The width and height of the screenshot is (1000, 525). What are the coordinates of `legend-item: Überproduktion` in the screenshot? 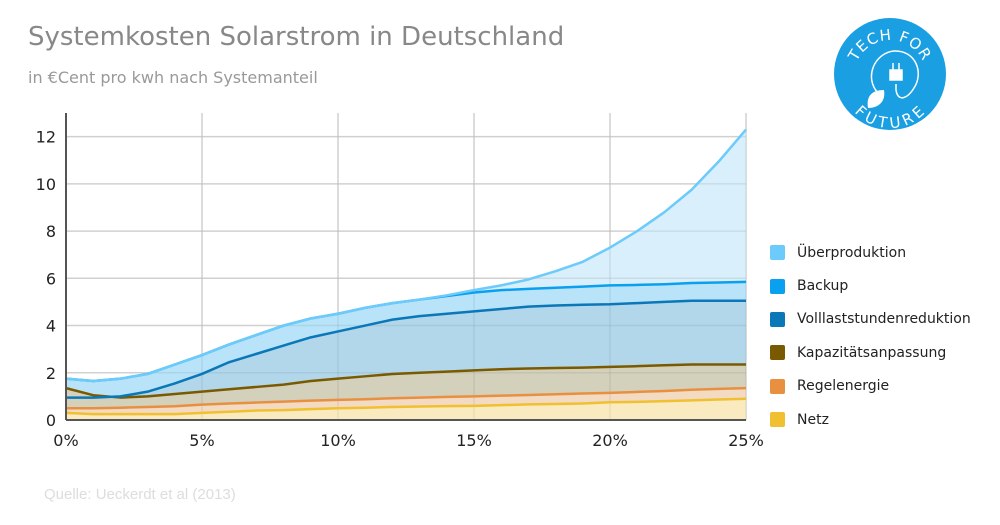 It's located at (870, 252).